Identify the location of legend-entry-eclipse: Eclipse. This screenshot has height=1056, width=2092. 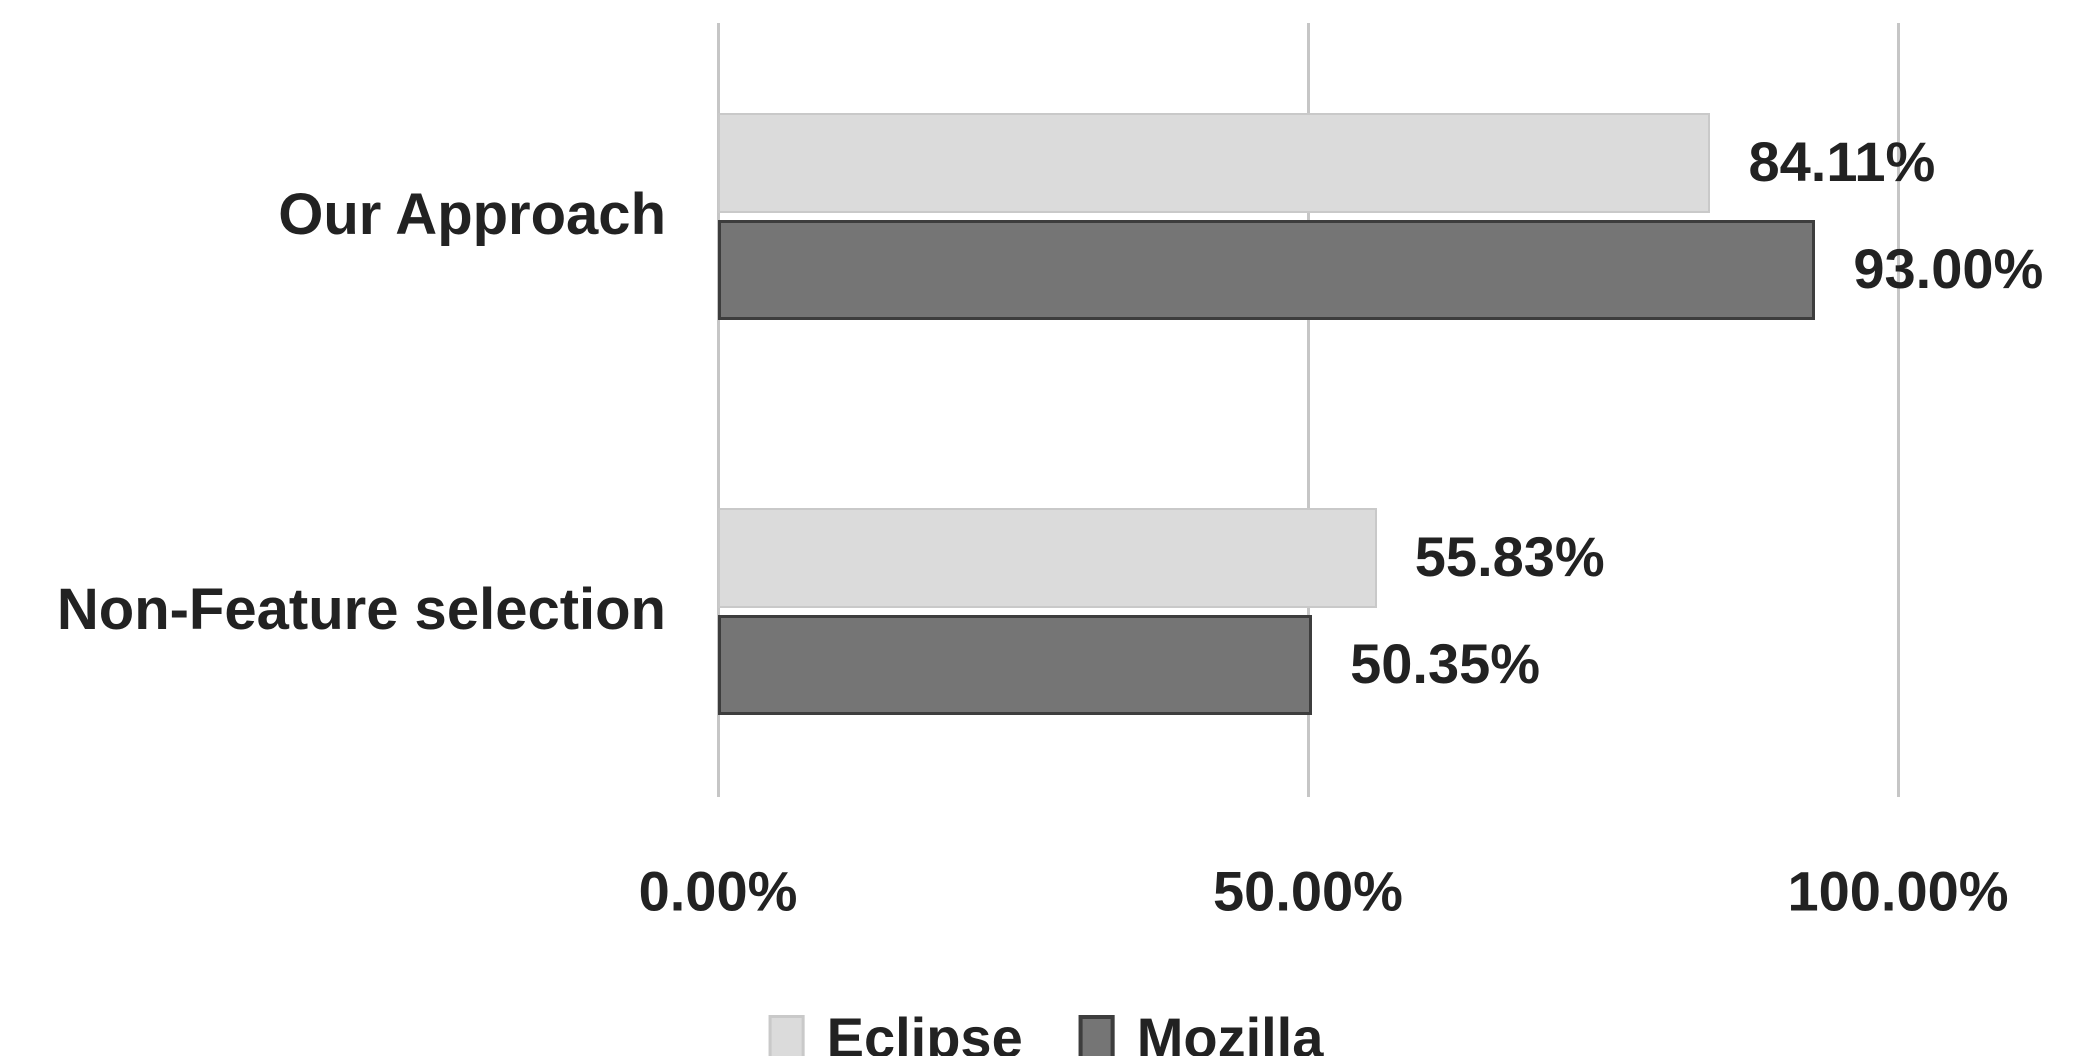
(895, 1030).